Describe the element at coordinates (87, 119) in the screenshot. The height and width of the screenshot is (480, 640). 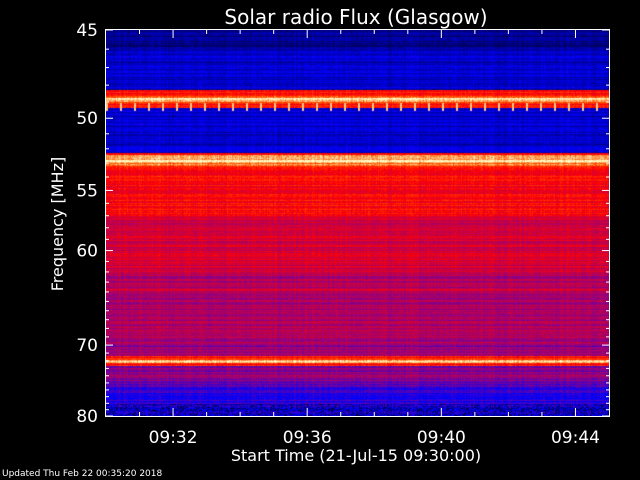
I see `y-tick-label: 50` at that location.